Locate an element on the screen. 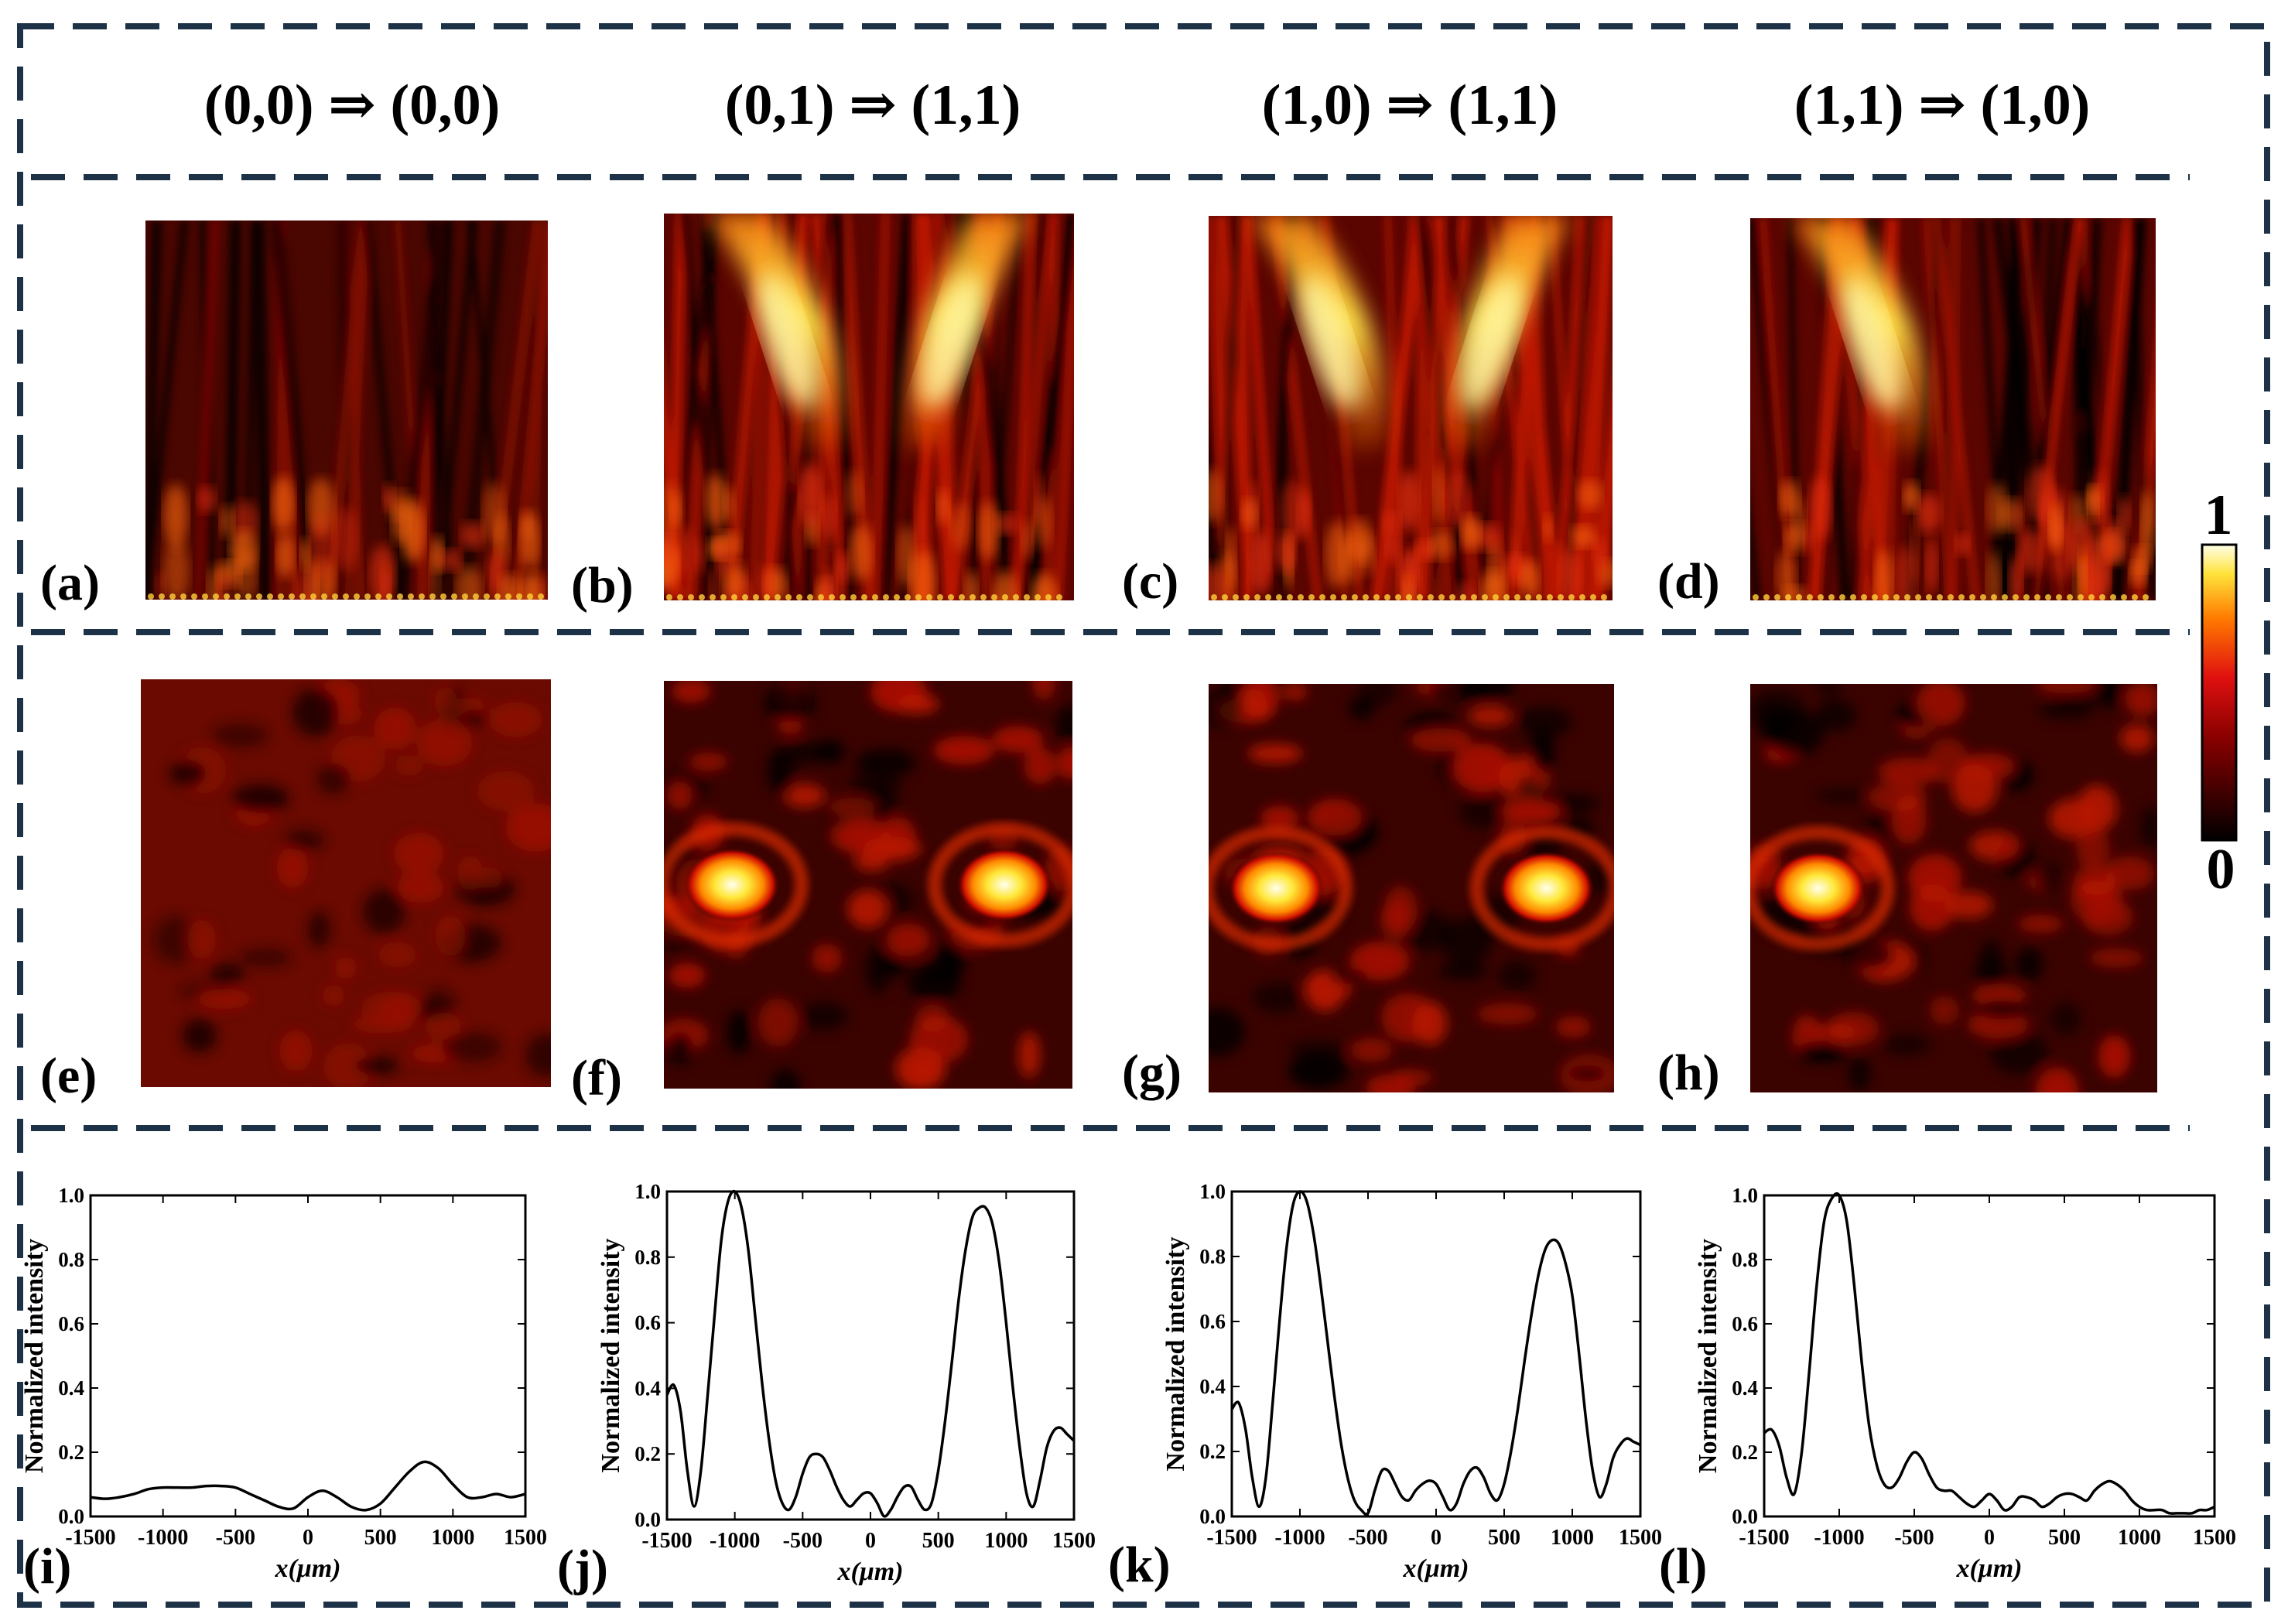 The height and width of the screenshot is (1624, 2288). panel-label-e: (e) is located at coordinates (68, 1076).